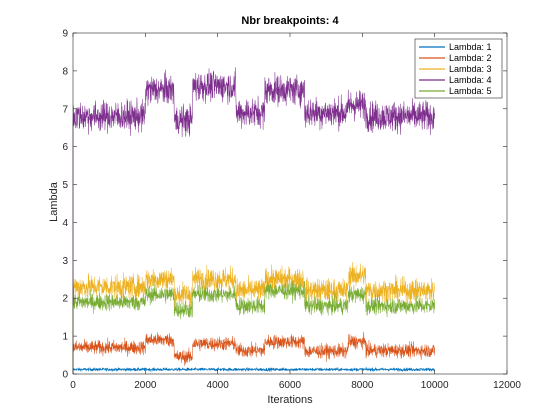  Describe the element at coordinates (362, 385) in the screenshot. I see `x-tick-label: 8000` at that location.